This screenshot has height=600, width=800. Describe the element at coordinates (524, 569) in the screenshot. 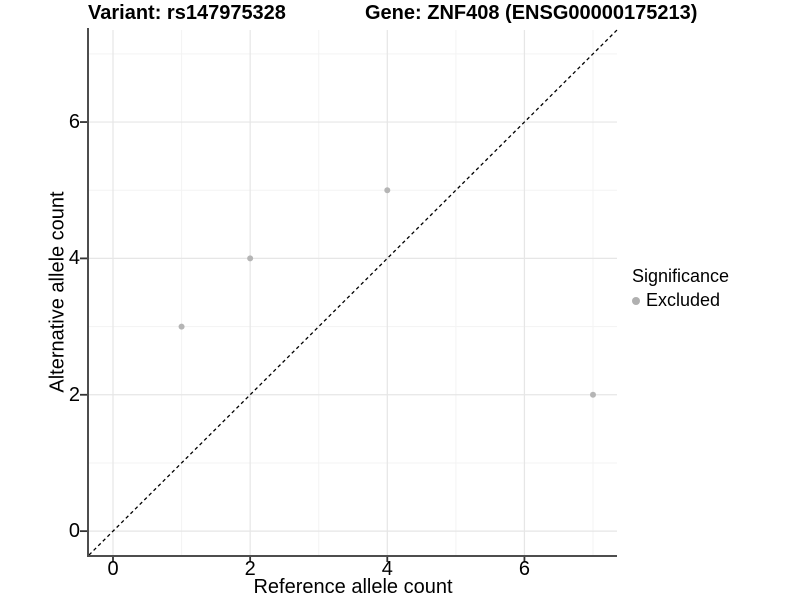

I see `x-tick-label: 6` at that location.